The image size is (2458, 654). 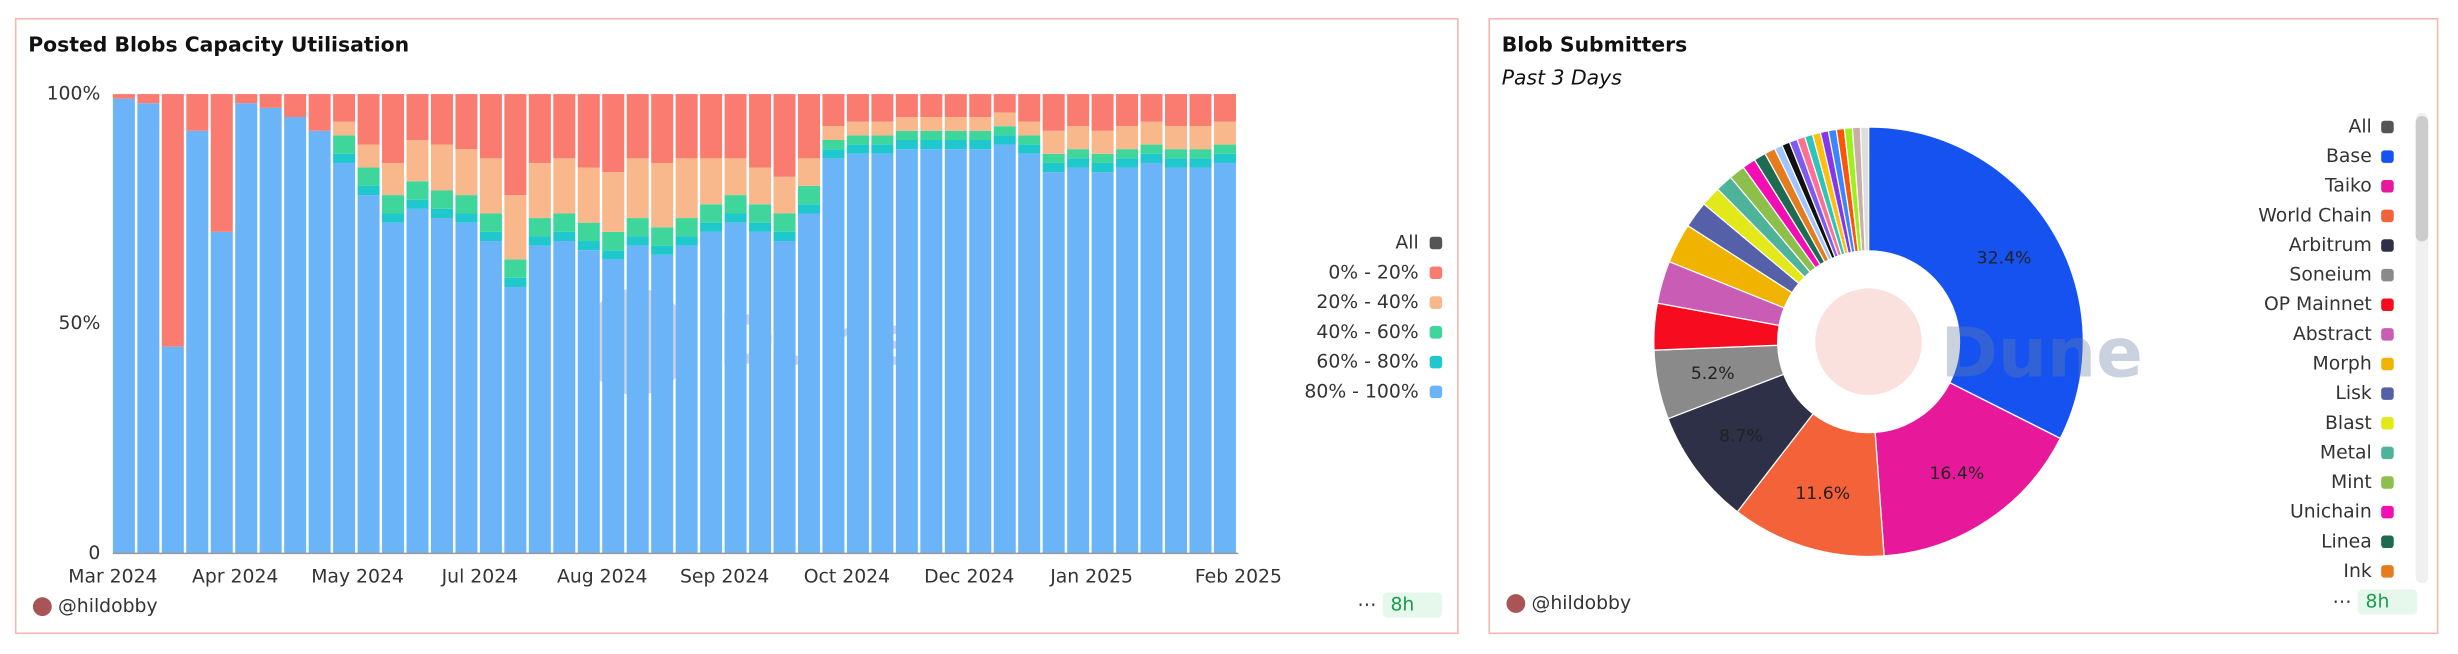 What do you see at coordinates (2341, 363) in the screenshot?
I see `legend-label: Morph` at bounding box center [2341, 363].